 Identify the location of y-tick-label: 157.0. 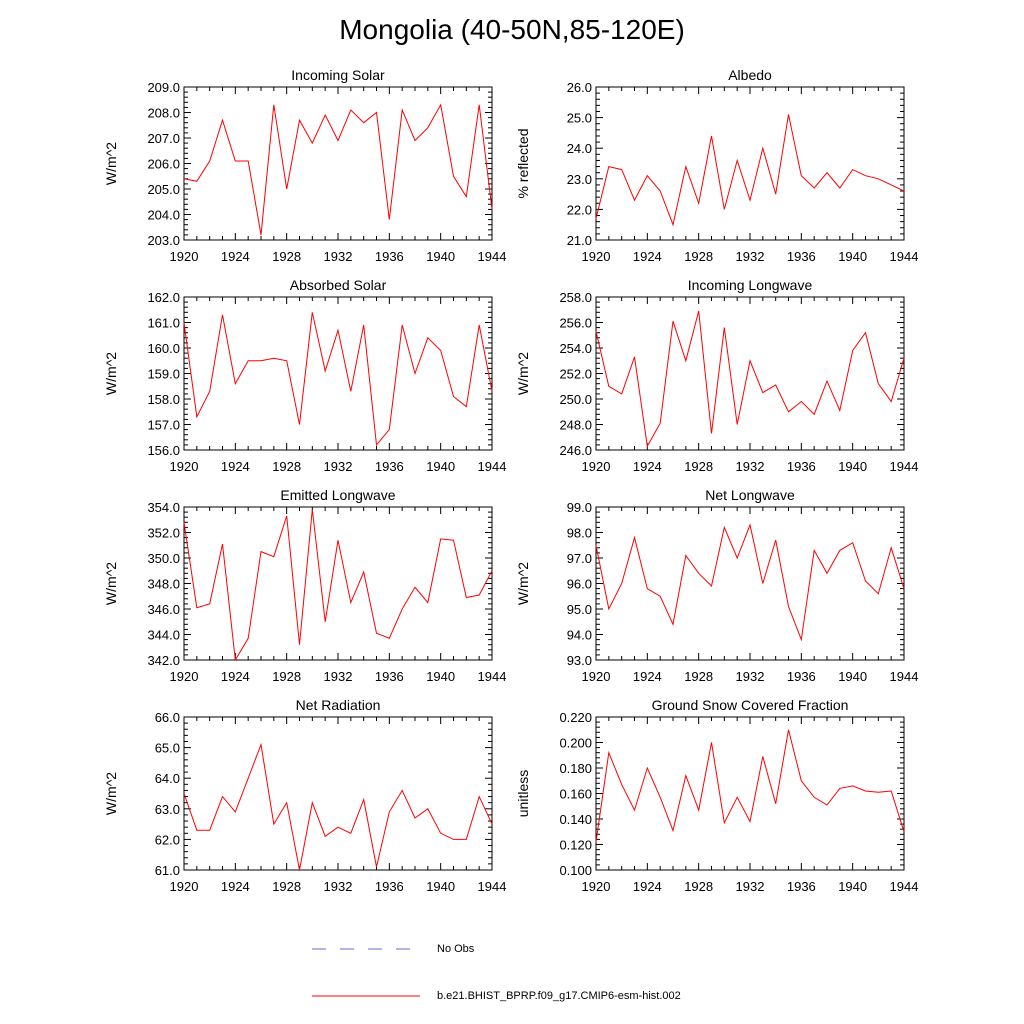
(163, 425).